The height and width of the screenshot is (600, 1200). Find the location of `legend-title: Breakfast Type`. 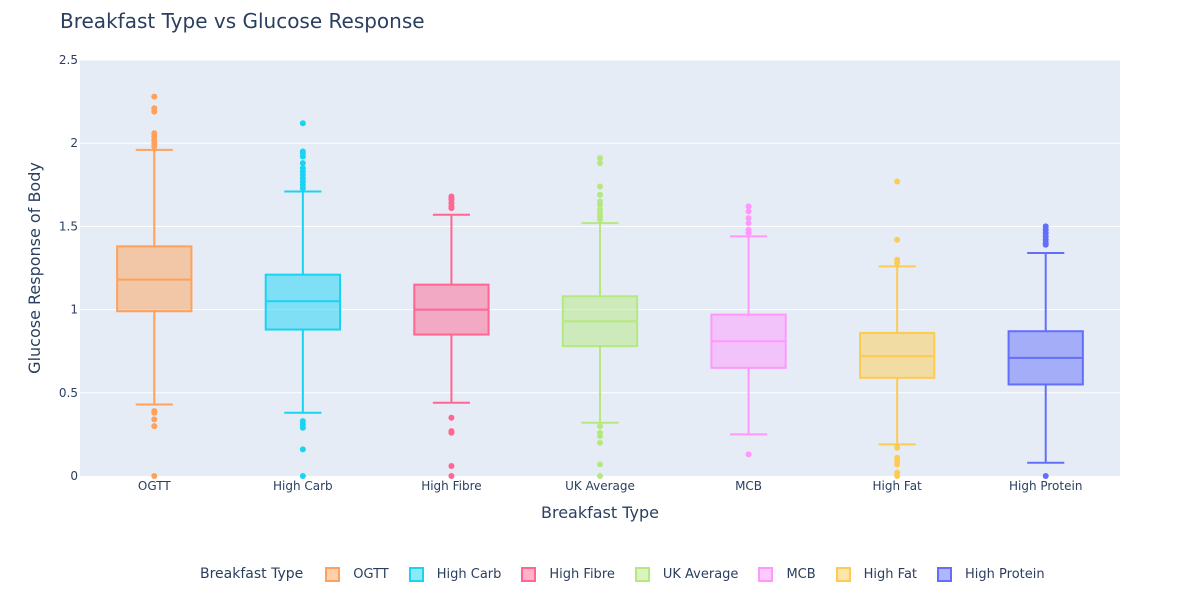

legend-title: Breakfast Type is located at coordinates (252, 574).